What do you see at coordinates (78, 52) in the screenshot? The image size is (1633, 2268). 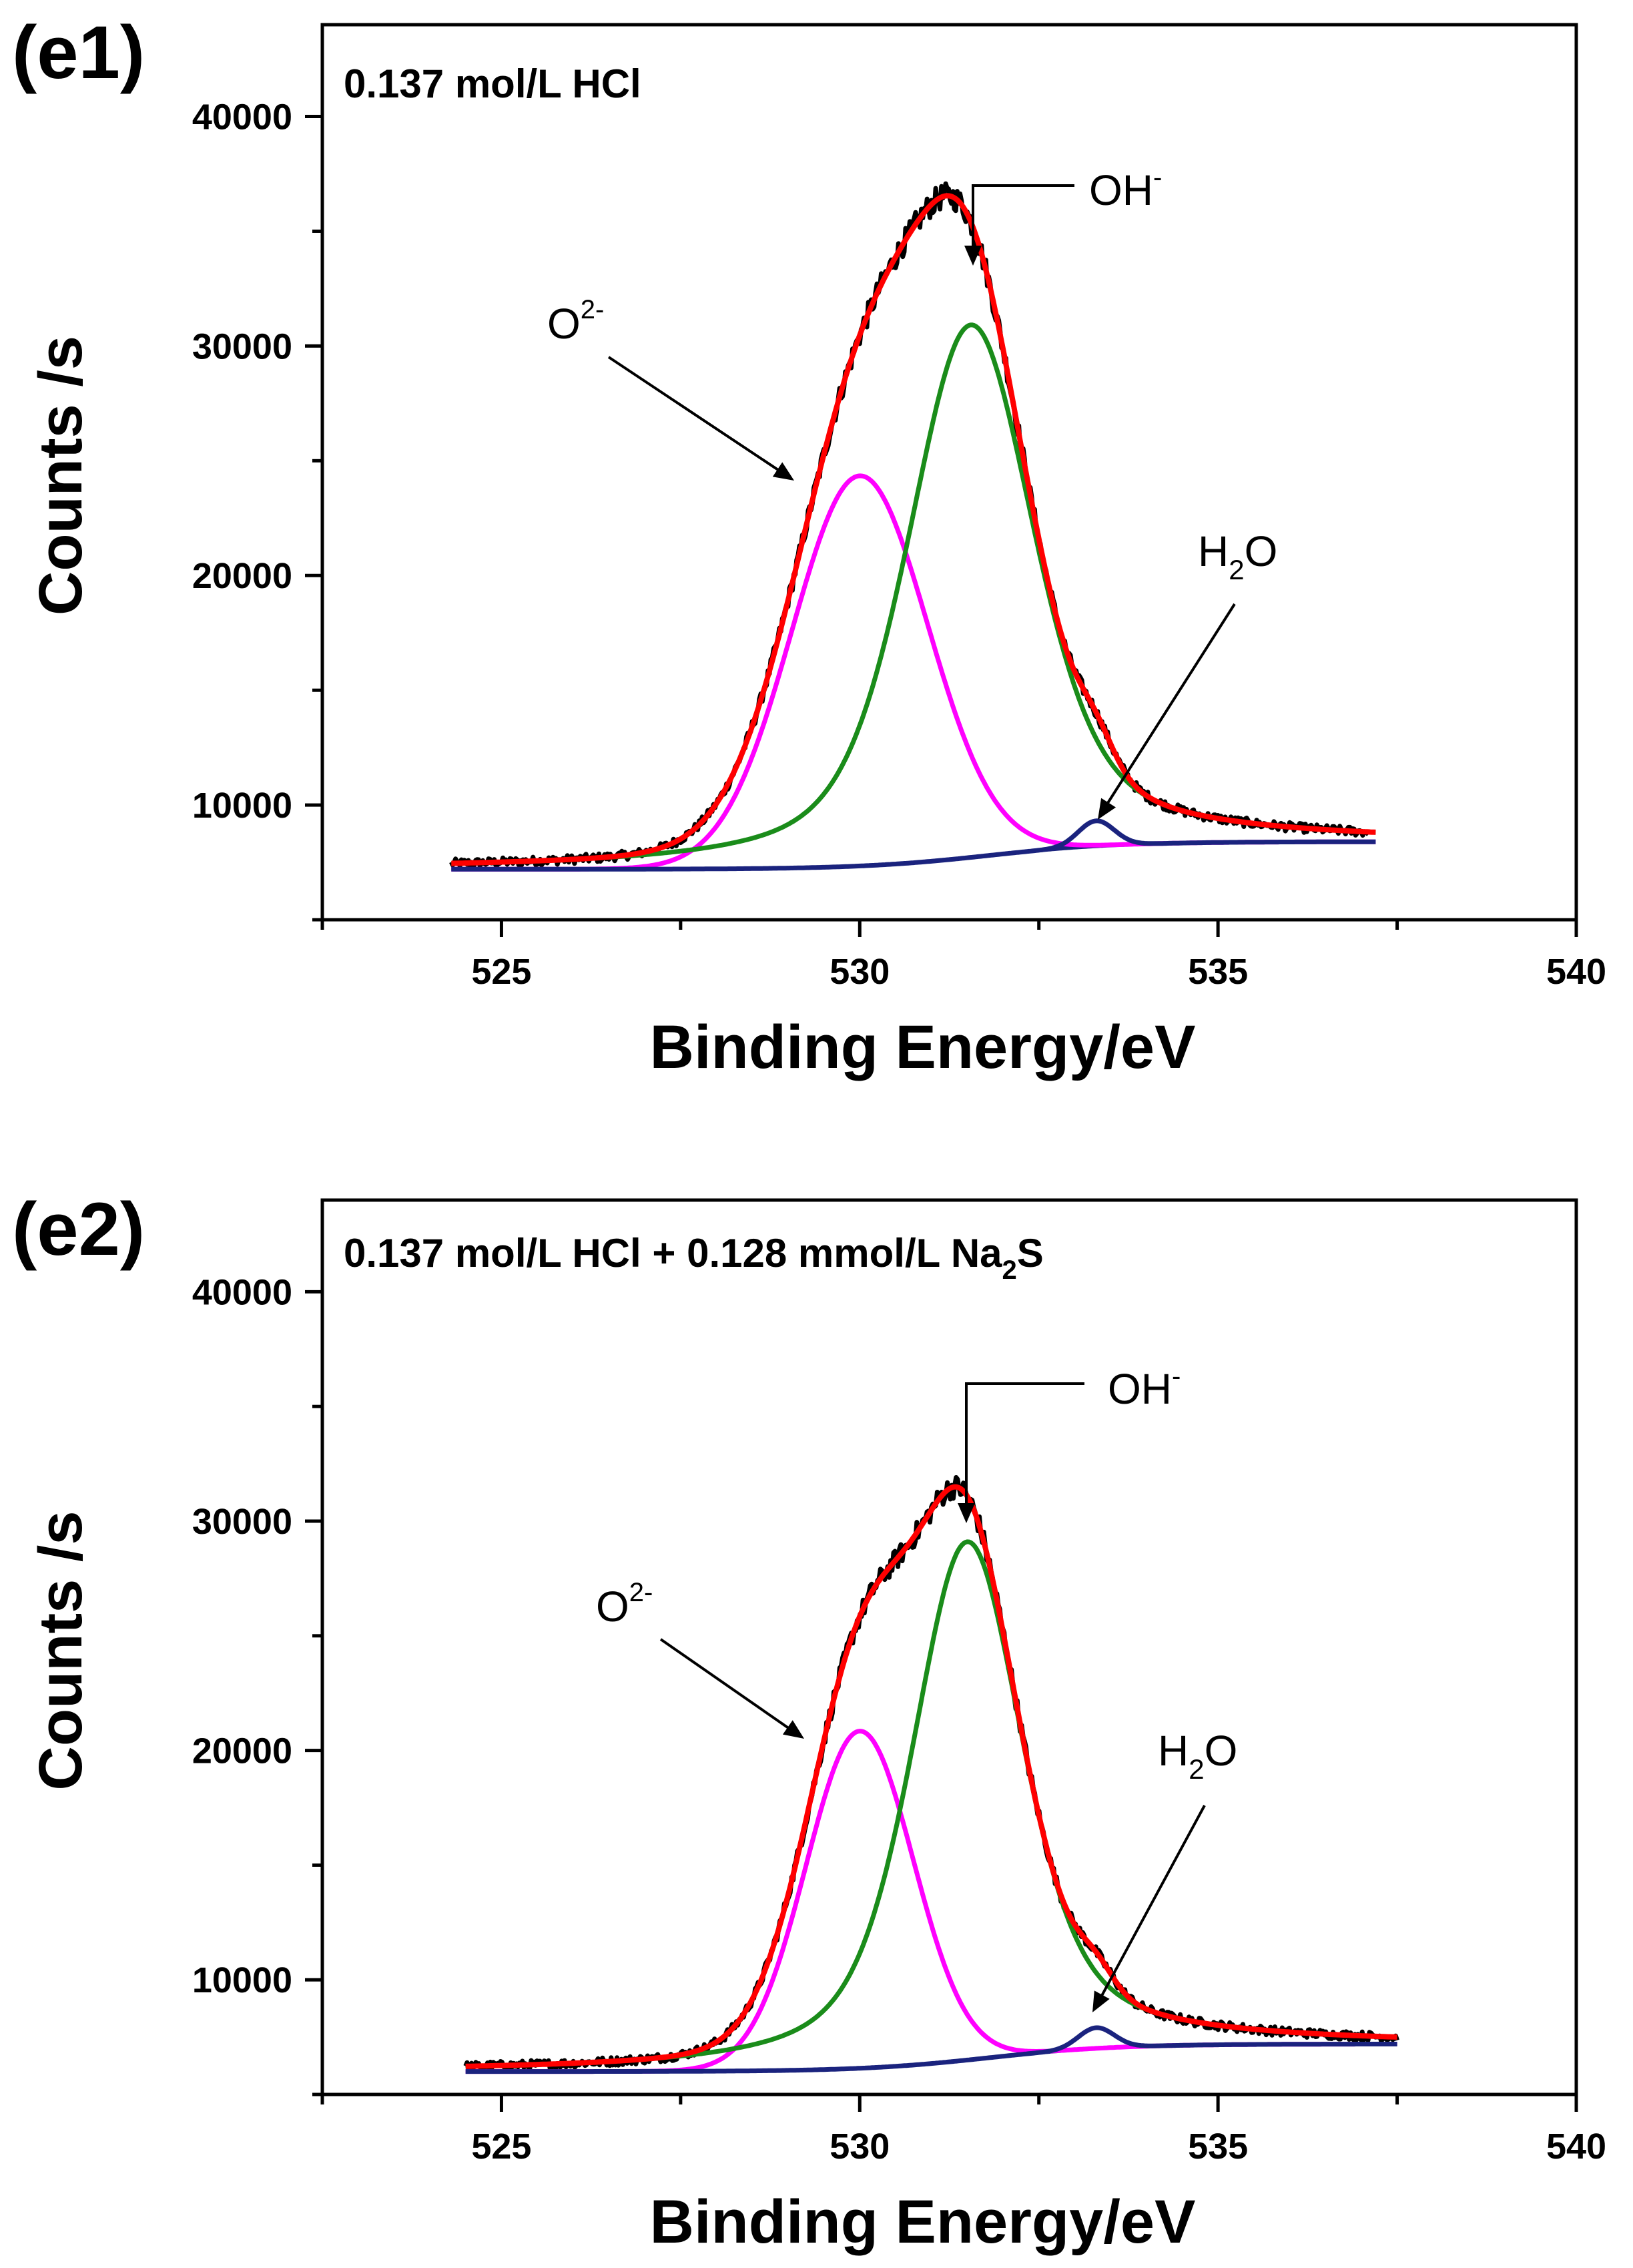 I see `panel-label: (e1)` at bounding box center [78, 52].